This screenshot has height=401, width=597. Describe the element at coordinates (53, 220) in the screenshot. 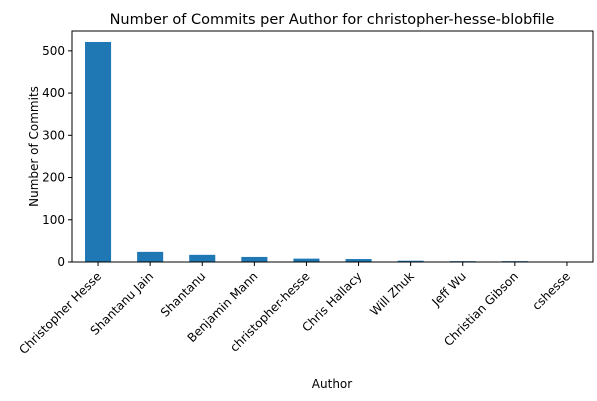

I see `y-tick-label: 100` at that location.